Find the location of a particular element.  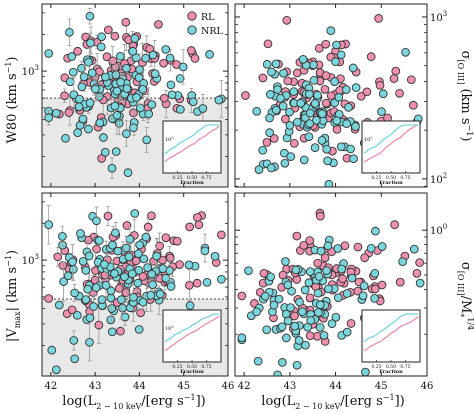

y-axis-label-sigma: σ[O III] (km s−1) is located at coordinates (465, 96).